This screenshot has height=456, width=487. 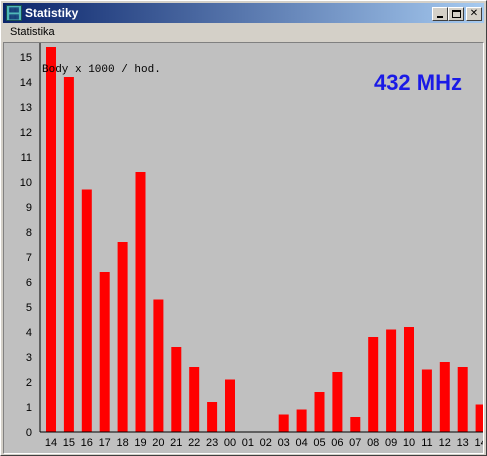 What do you see at coordinates (29, 358) in the screenshot?
I see `y-tick-label: 3` at bounding box center [29, 358].